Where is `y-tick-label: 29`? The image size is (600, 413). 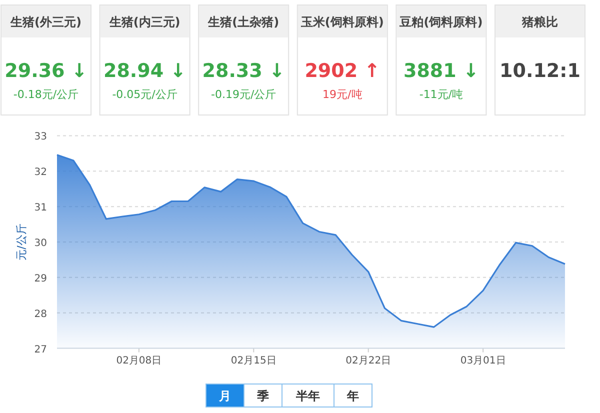 y-tick-label: 29 is located at coordinates (40, 278).